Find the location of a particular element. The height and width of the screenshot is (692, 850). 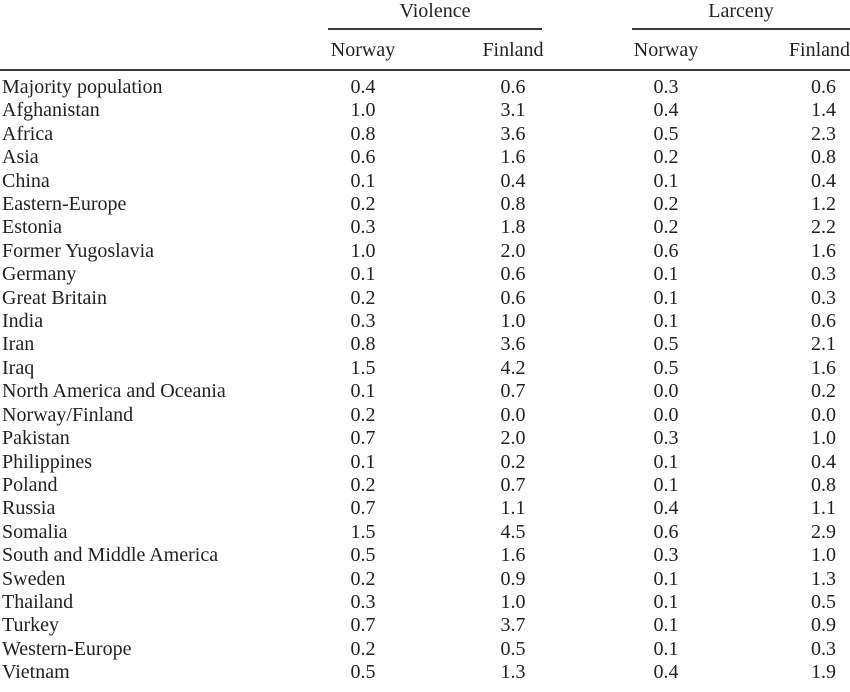

row-label: Philippines is located at coordinates (47, 461).